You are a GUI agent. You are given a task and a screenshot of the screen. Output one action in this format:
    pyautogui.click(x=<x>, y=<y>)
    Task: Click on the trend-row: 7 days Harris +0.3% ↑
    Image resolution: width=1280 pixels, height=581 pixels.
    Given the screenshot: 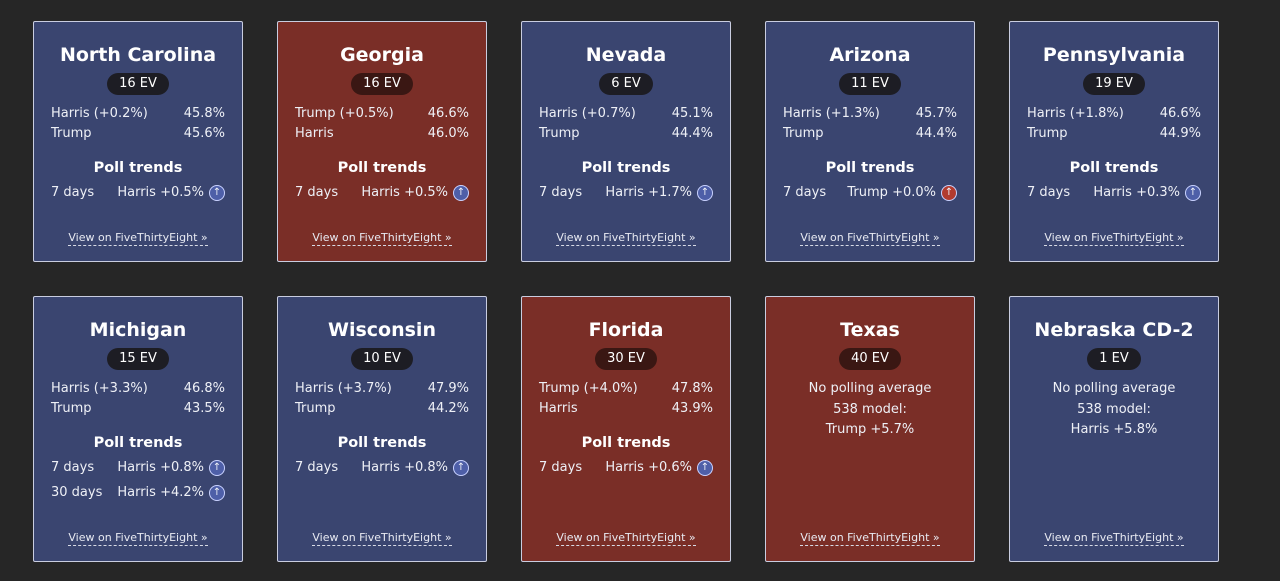 What is the action you would take?
    pyautogui.click(x=1114, y=192)
    